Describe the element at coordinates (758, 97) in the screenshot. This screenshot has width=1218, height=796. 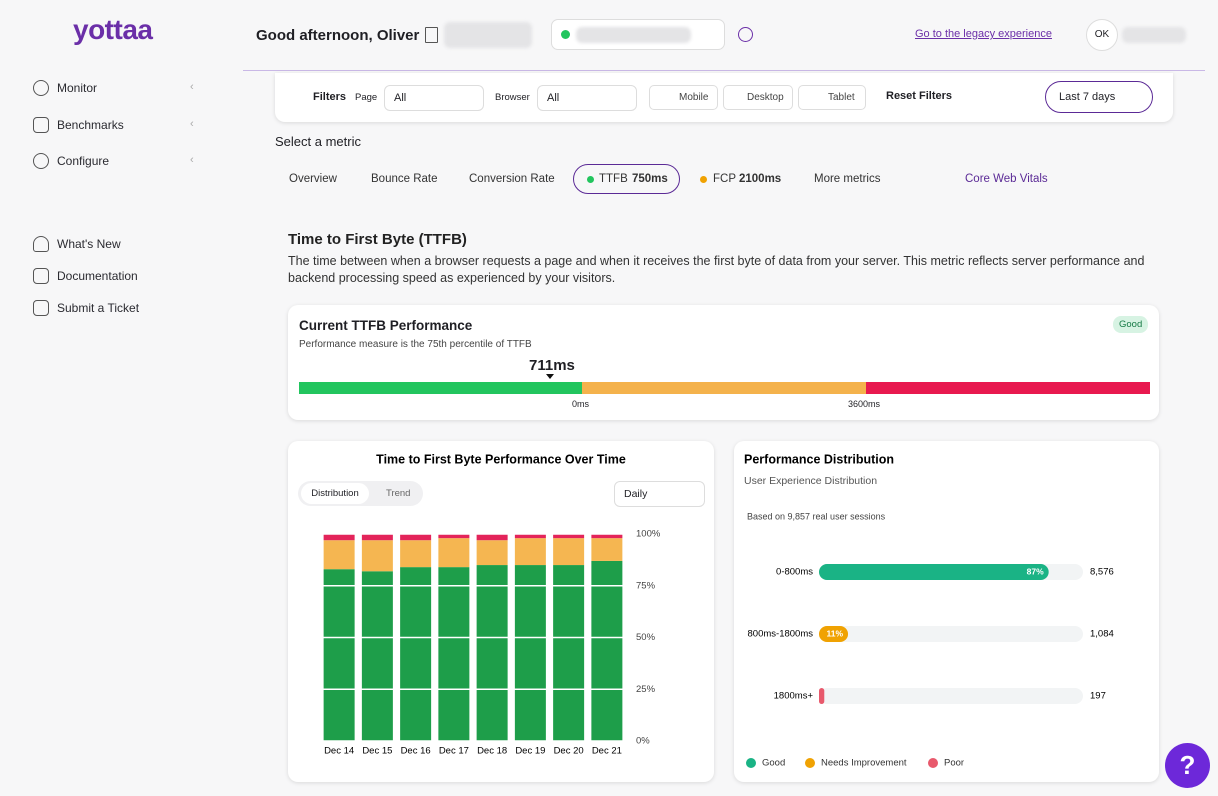
I see `device-button: Desktop` at that location.